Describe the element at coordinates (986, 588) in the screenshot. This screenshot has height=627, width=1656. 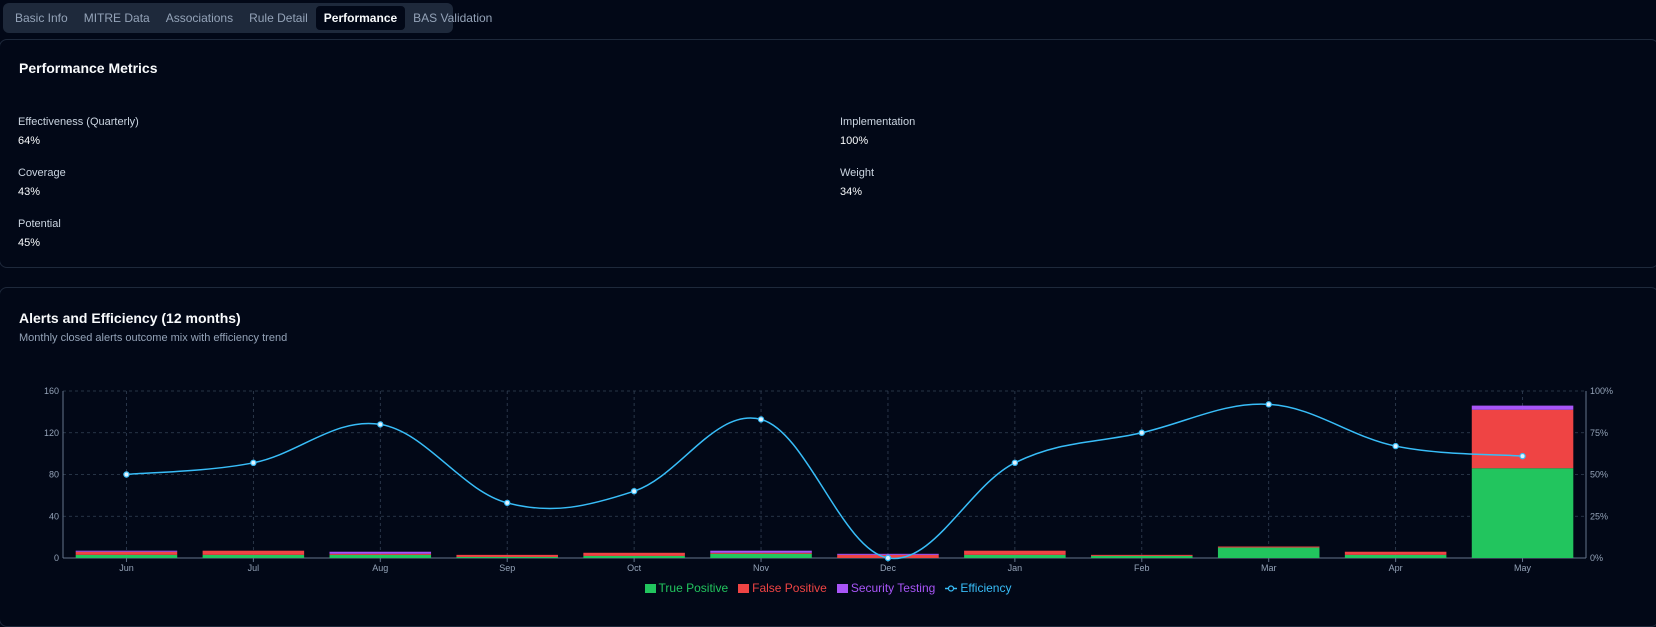
I see `legend-label-efficiency: Efficiency` at that location.